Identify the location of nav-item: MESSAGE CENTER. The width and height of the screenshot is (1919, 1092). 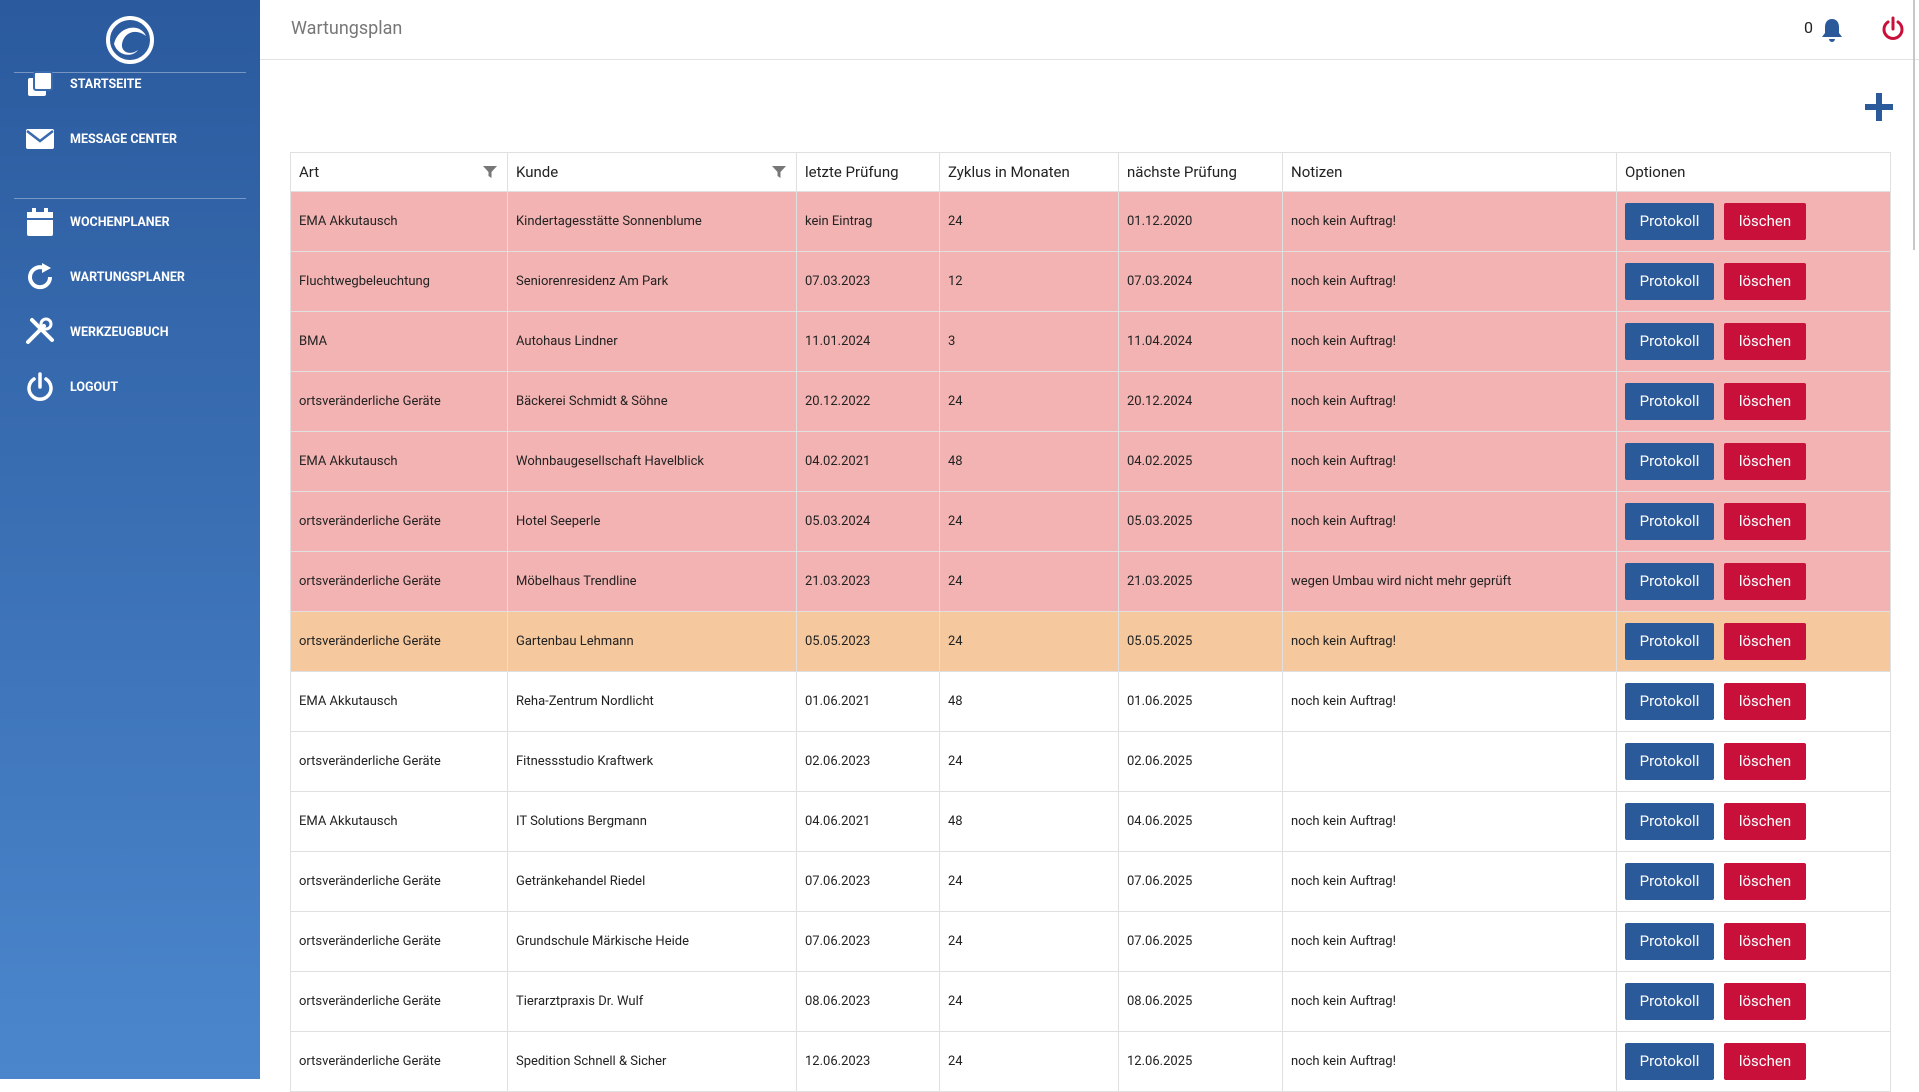
(100, 139).